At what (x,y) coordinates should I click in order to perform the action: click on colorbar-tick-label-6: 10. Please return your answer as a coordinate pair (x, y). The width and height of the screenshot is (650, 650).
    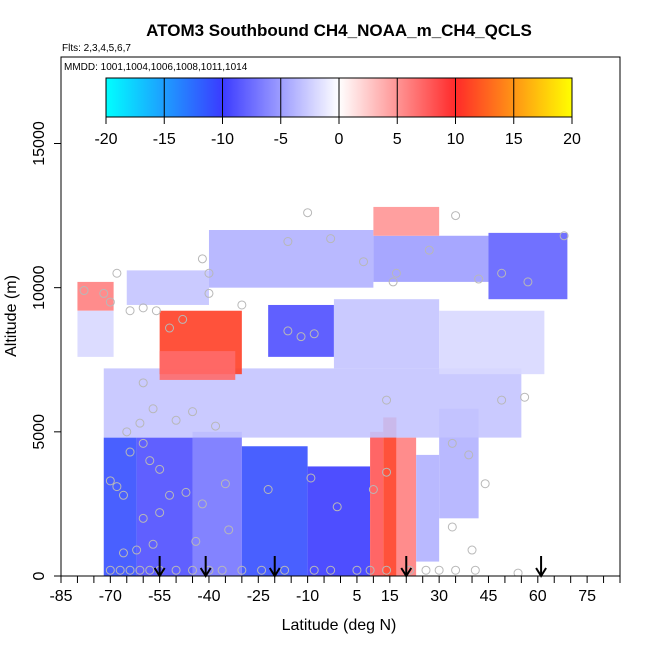
    Looking at the image, I should click on (456, 139).